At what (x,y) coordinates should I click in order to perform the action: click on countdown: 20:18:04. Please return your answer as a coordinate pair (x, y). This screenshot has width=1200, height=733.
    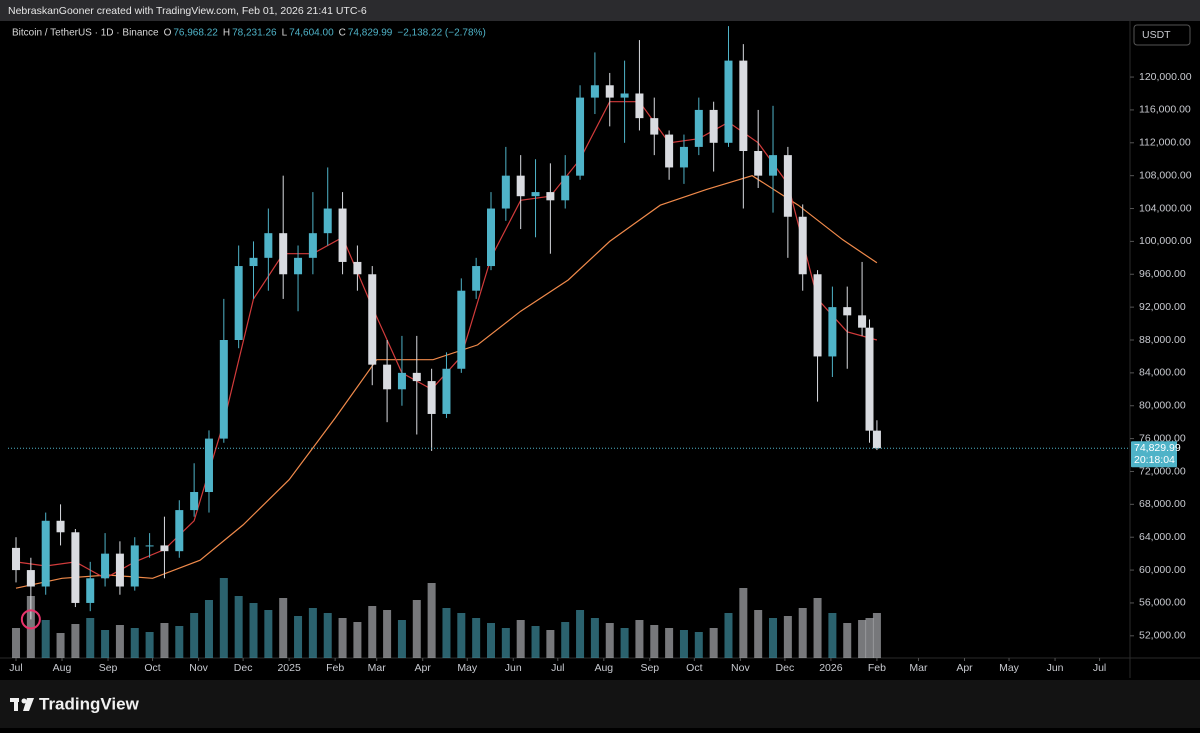
    Looking at the image, I should click on (1154, 460).